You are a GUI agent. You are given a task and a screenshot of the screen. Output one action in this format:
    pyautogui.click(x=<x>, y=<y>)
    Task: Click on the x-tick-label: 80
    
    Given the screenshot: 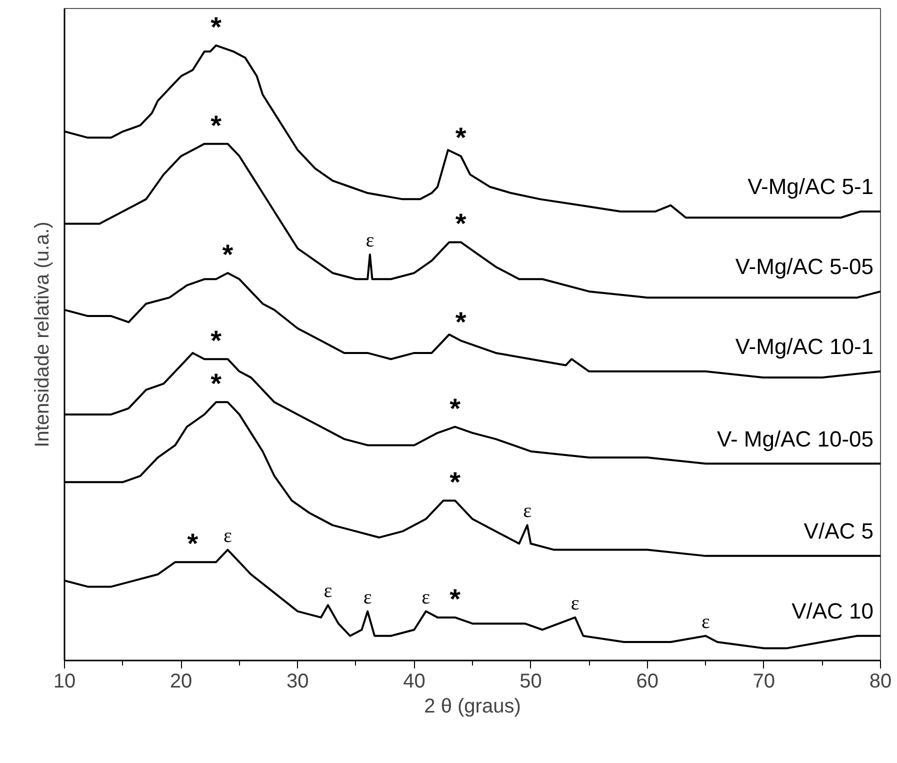 What is the action you would take?
    pyautogui.click(x=880, y=681)
    